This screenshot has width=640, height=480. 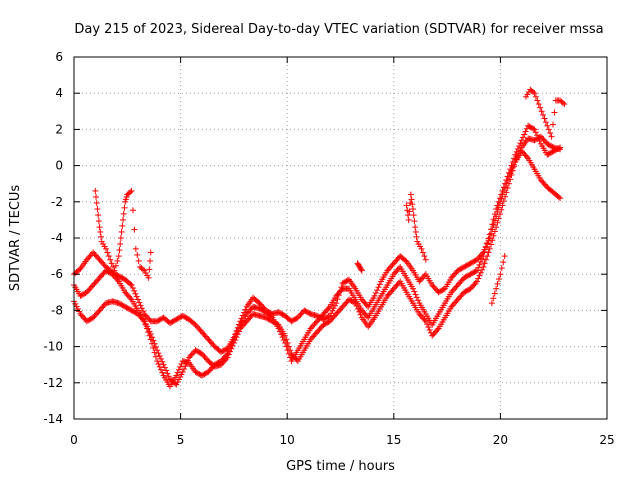 I want to click on x-tick-label: 10, so click(x=287, y=440).